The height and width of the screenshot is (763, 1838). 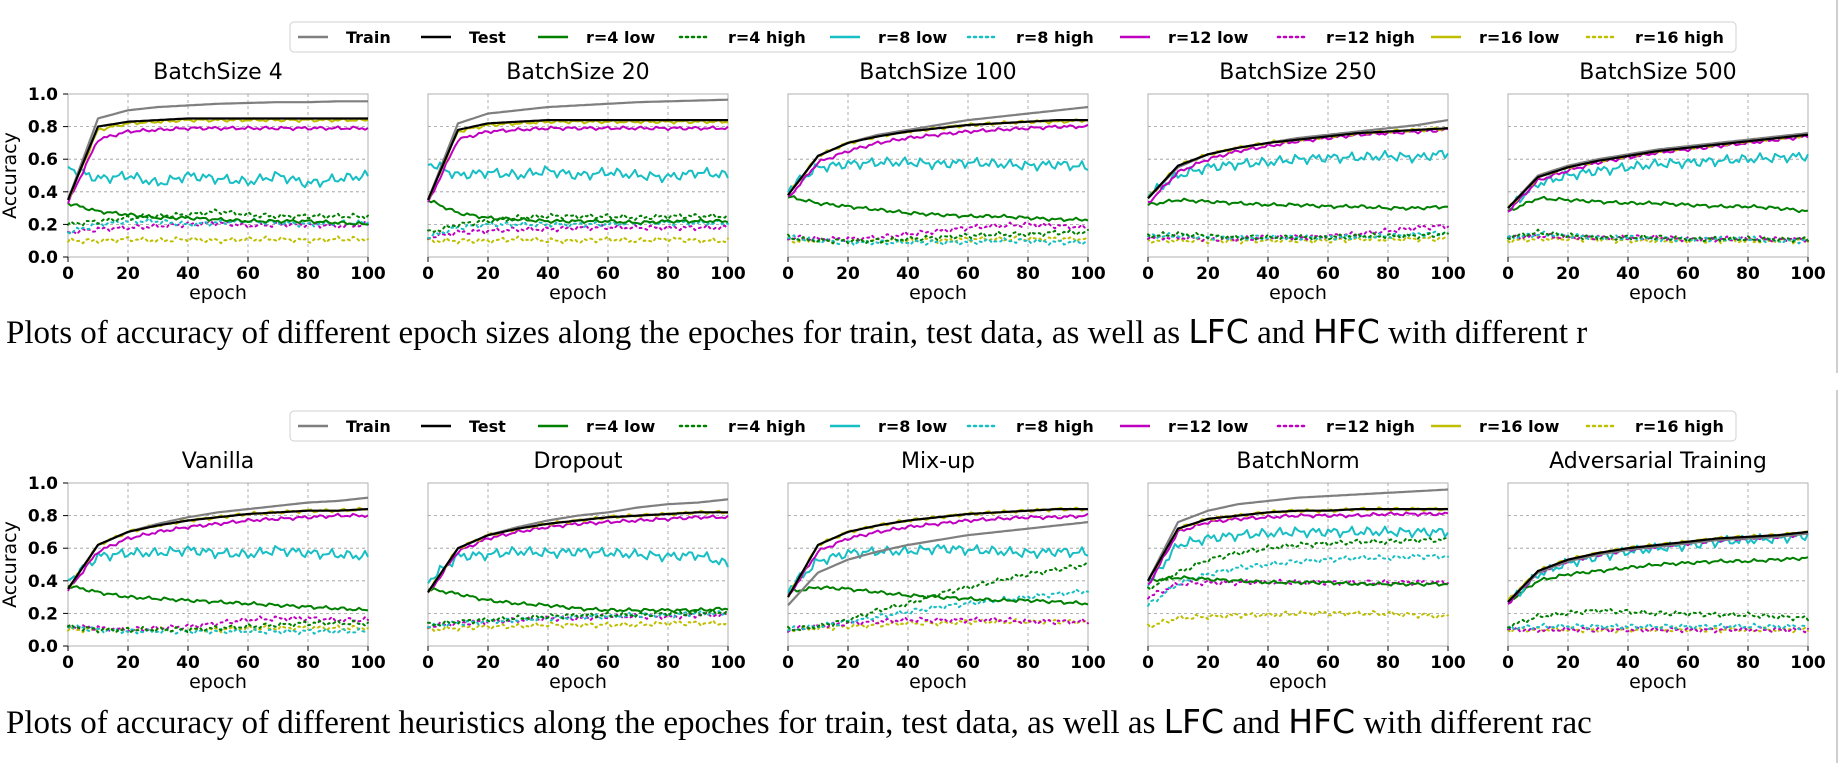 I want to click on legend-label: r=4 low, so click(x=620, y=37).